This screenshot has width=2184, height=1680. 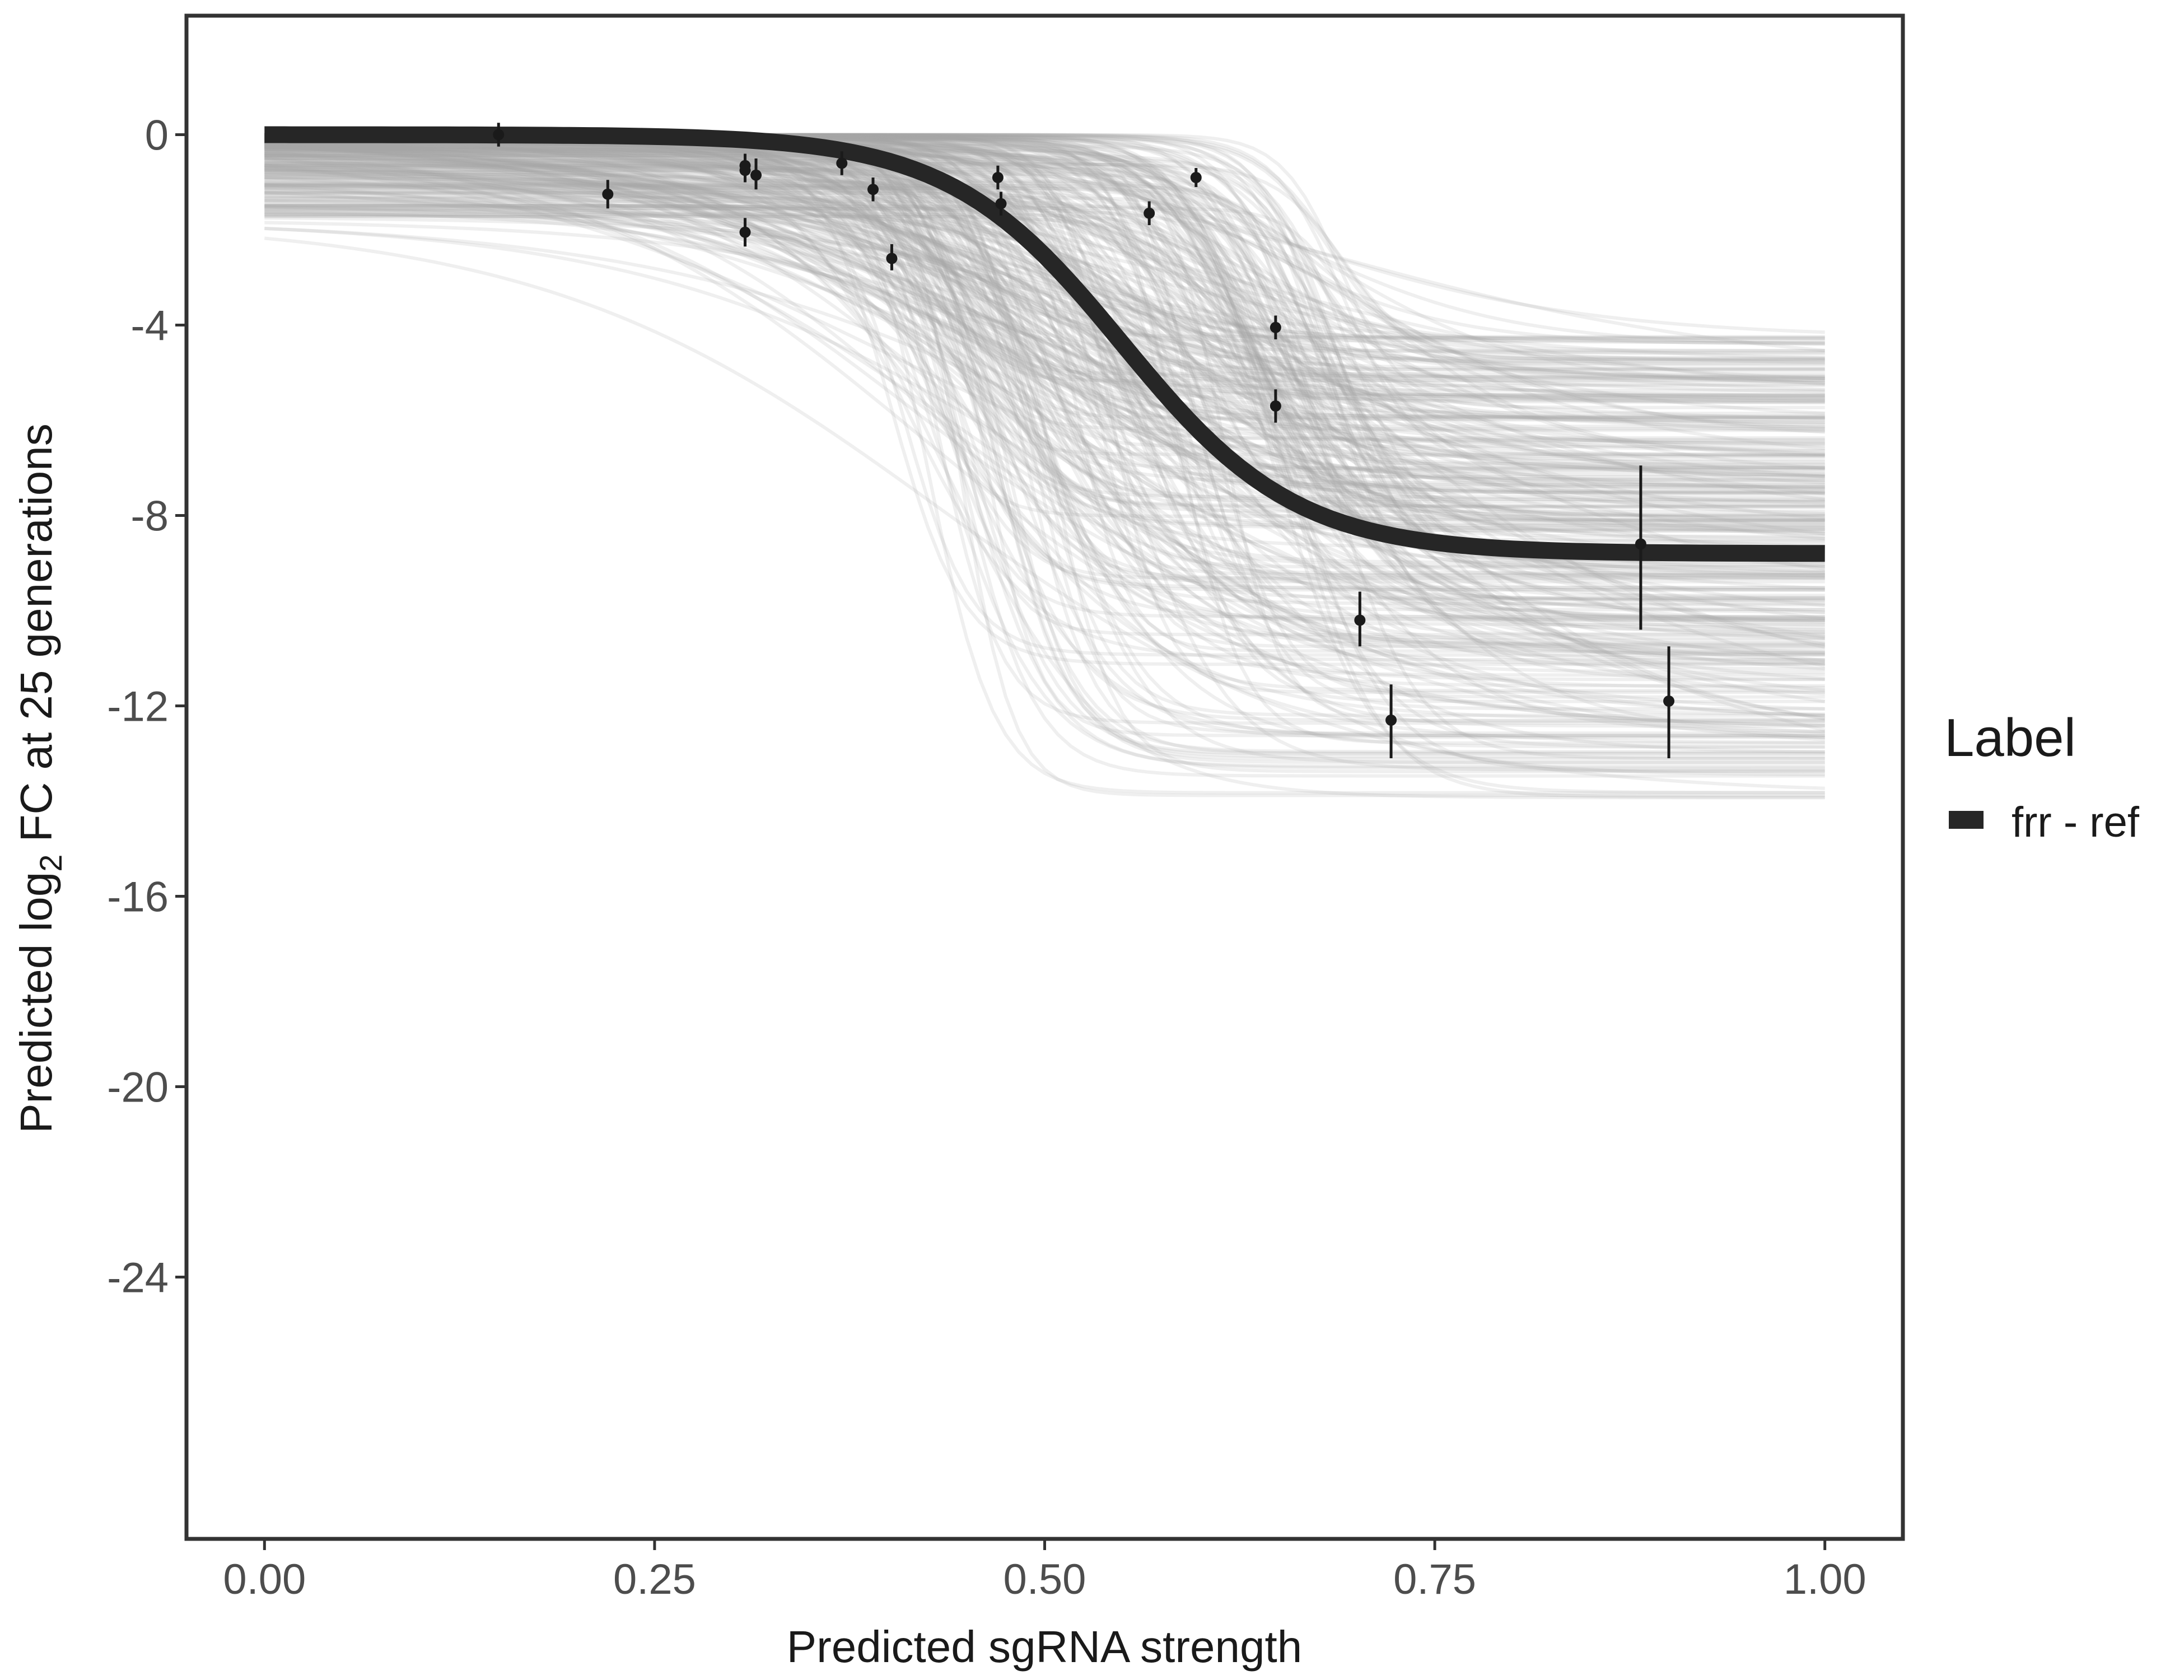 What do you see at coordinates (146, 707) in the screenshot?
I see `y-axis: 0 -4 -8 -12 -16 -20 -24` at bounding box center [146, 707].